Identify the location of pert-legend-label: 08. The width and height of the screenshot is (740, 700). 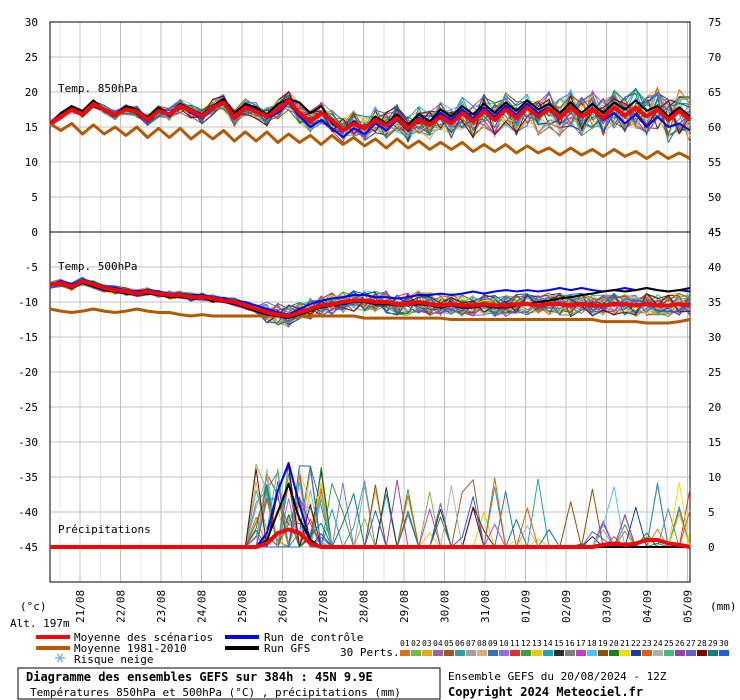
(482, 643).